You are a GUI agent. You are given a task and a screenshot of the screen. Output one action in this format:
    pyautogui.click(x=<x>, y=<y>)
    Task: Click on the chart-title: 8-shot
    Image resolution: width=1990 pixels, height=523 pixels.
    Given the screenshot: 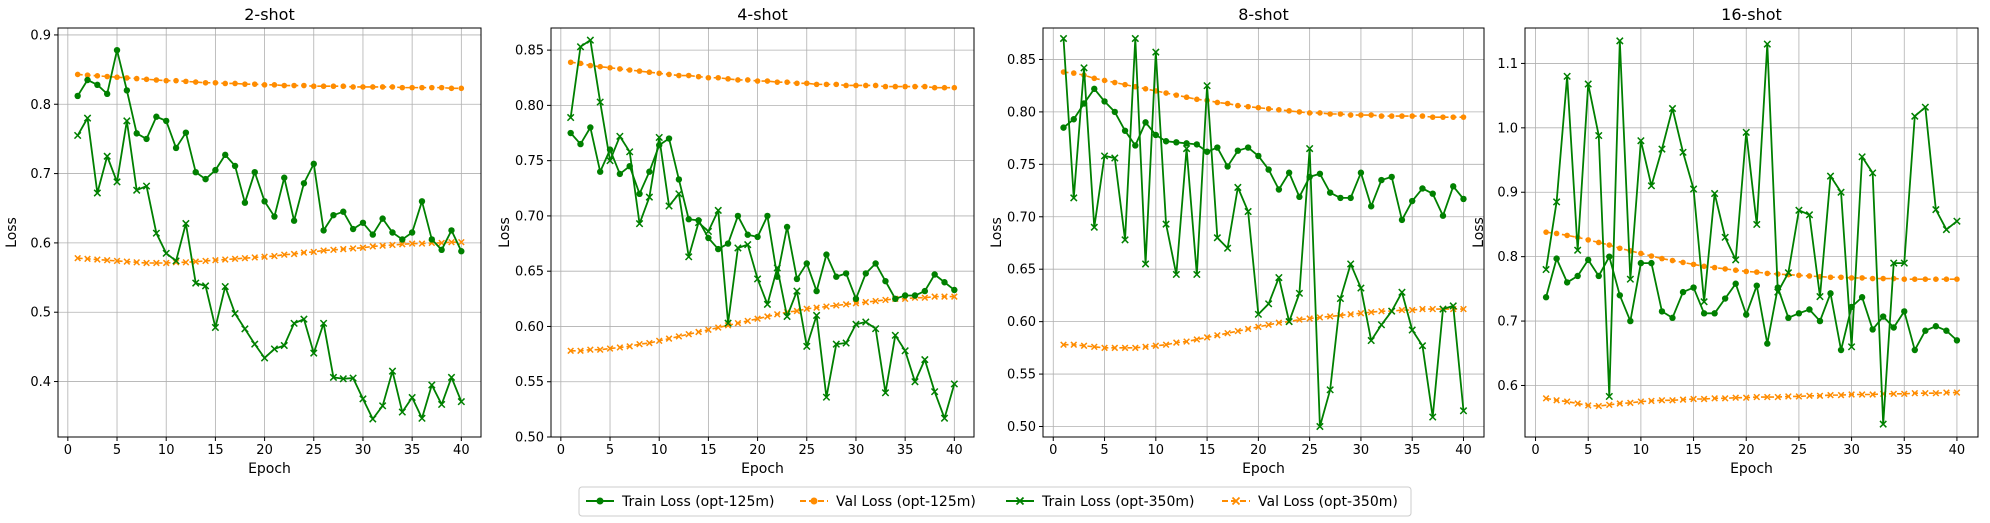 What is the action you would take?
    pyautogui.click(x=1263, y=14)
    